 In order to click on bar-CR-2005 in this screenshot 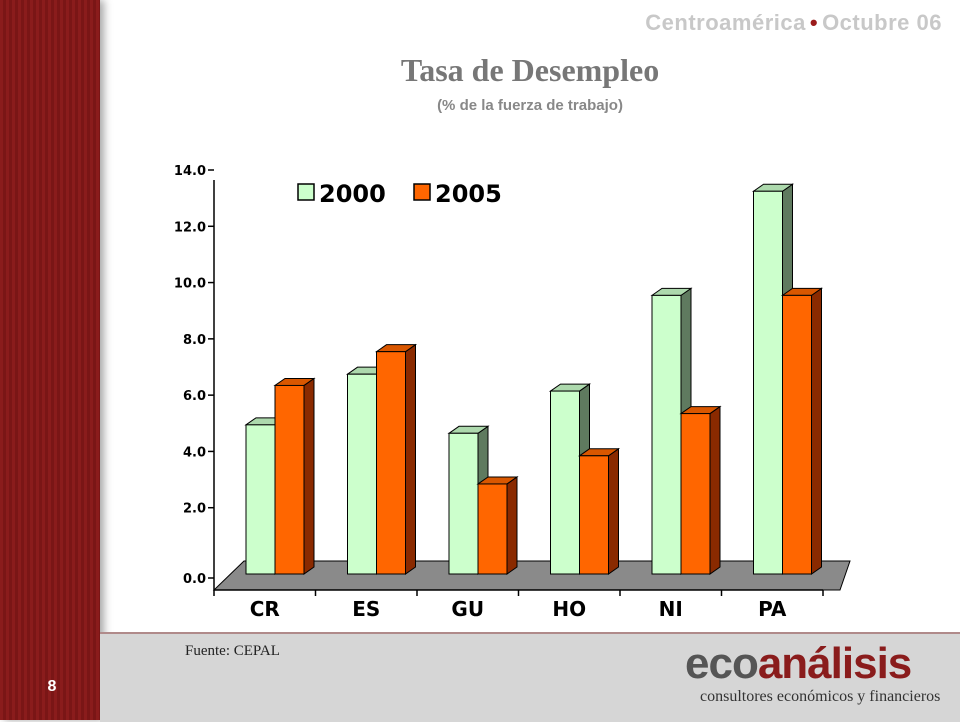, I will do `click(294, 476)`.